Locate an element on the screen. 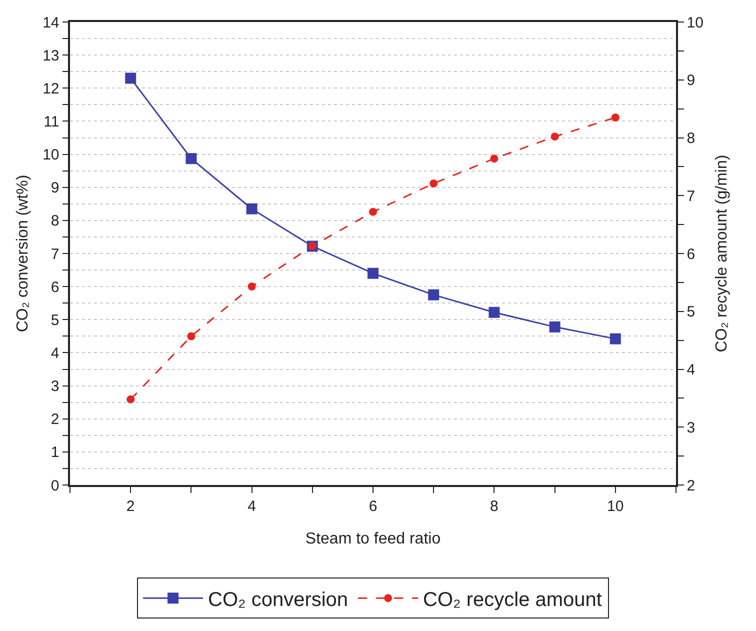 Image resolution: width=756 pixels, height=631 pixels. y2-tick-label: 10 is located at coordinates (695, 23).